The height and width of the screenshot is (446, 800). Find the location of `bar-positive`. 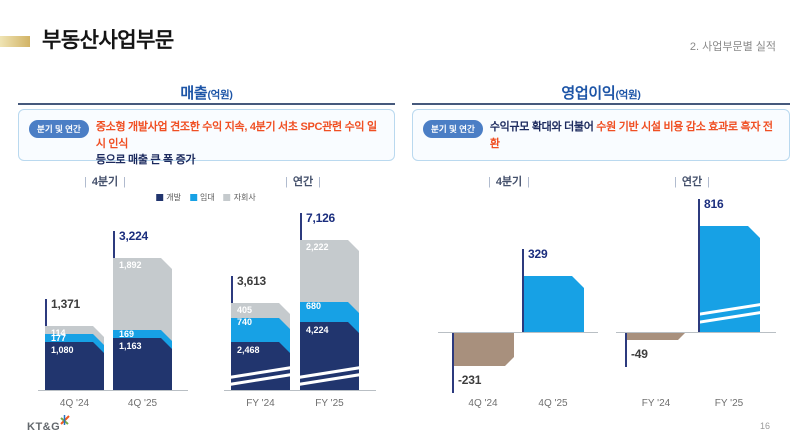

bar-positive is located at coordinates (553, 304).